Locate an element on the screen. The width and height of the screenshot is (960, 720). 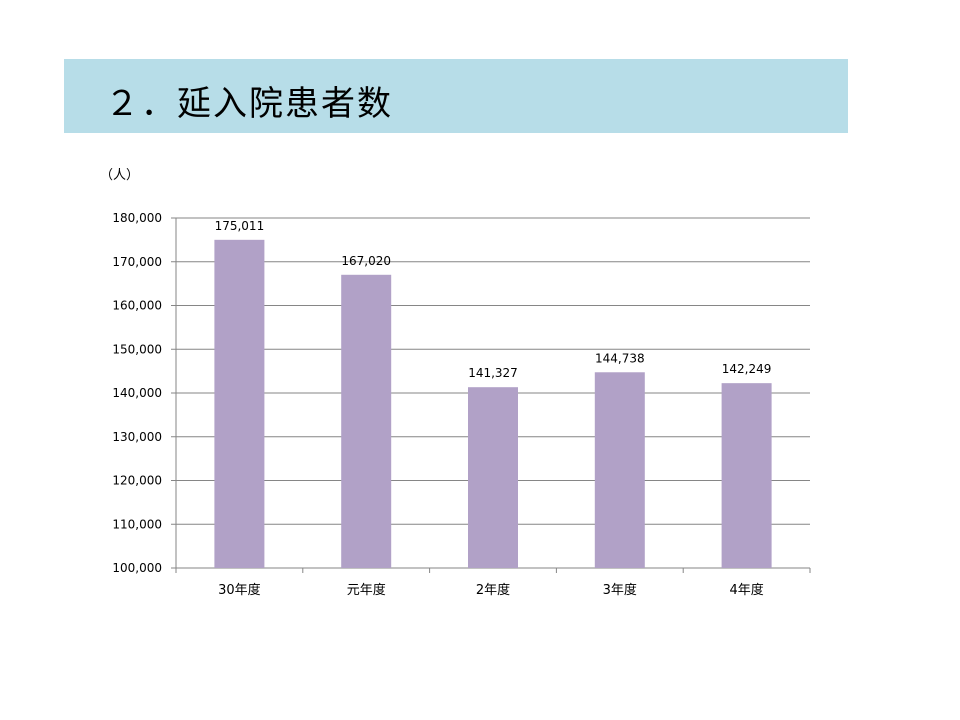
x-tick-labels: 30年度 元年度 2年度 3年度 4年度 is located at coordinates (491, 590).